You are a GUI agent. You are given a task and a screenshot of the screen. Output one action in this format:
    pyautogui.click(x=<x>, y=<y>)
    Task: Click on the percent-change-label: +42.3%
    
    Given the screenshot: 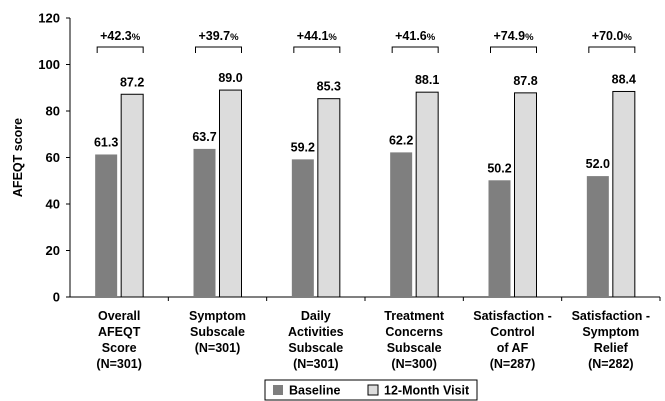 What is the action you would take?
    pyautogui.click(x=120, y=36)
    